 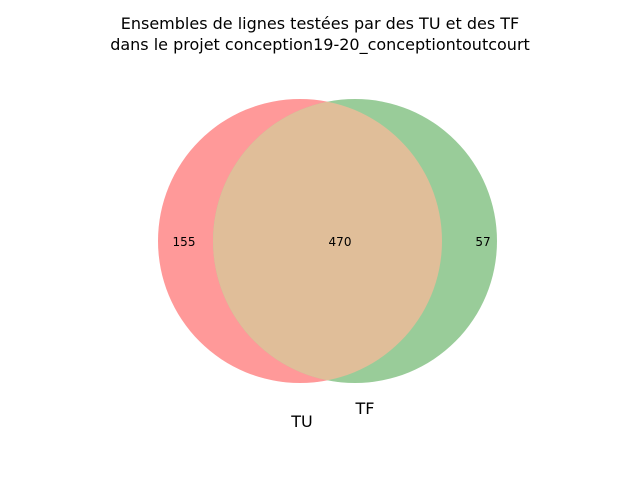 I want to click on intersection-count: 470, so click(x=340, y=242).